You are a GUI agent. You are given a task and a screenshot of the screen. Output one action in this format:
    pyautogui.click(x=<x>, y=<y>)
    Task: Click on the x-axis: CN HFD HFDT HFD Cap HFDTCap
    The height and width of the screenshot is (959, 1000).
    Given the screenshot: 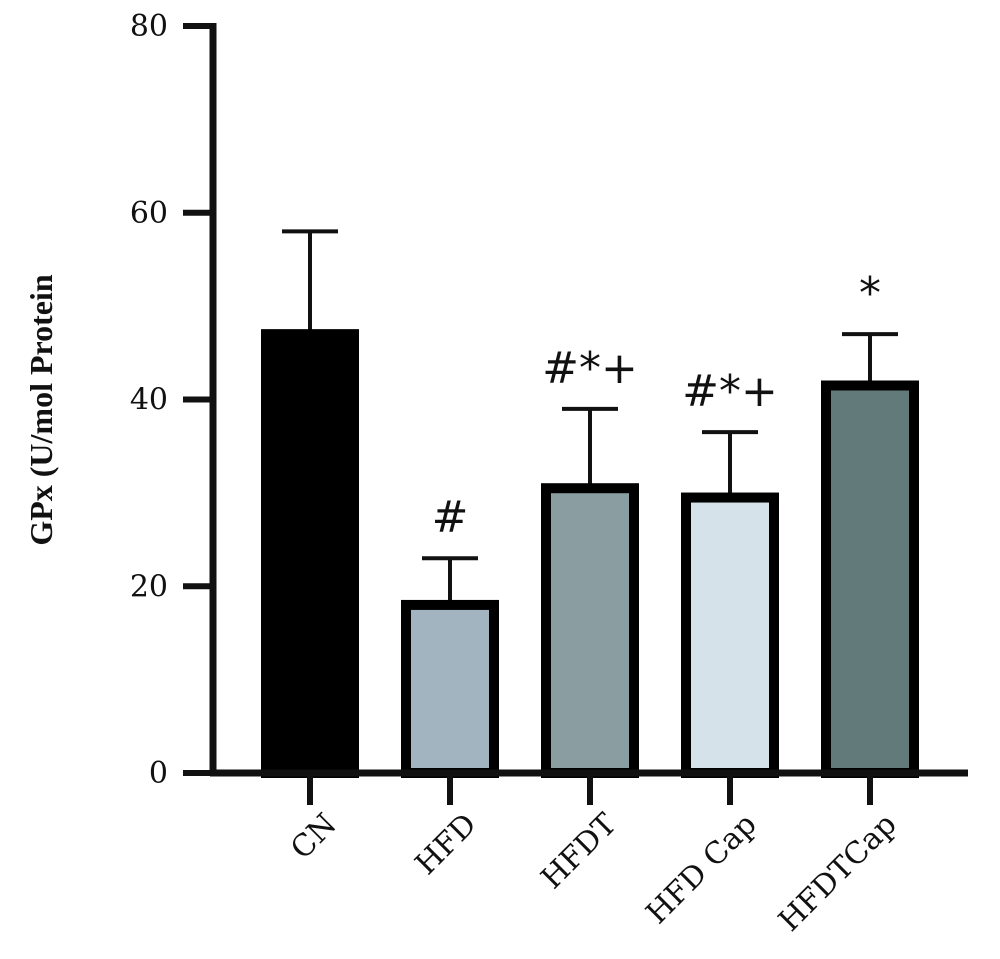 What is the action you would take?
    pyautogui.click(x=589, y=854)
    